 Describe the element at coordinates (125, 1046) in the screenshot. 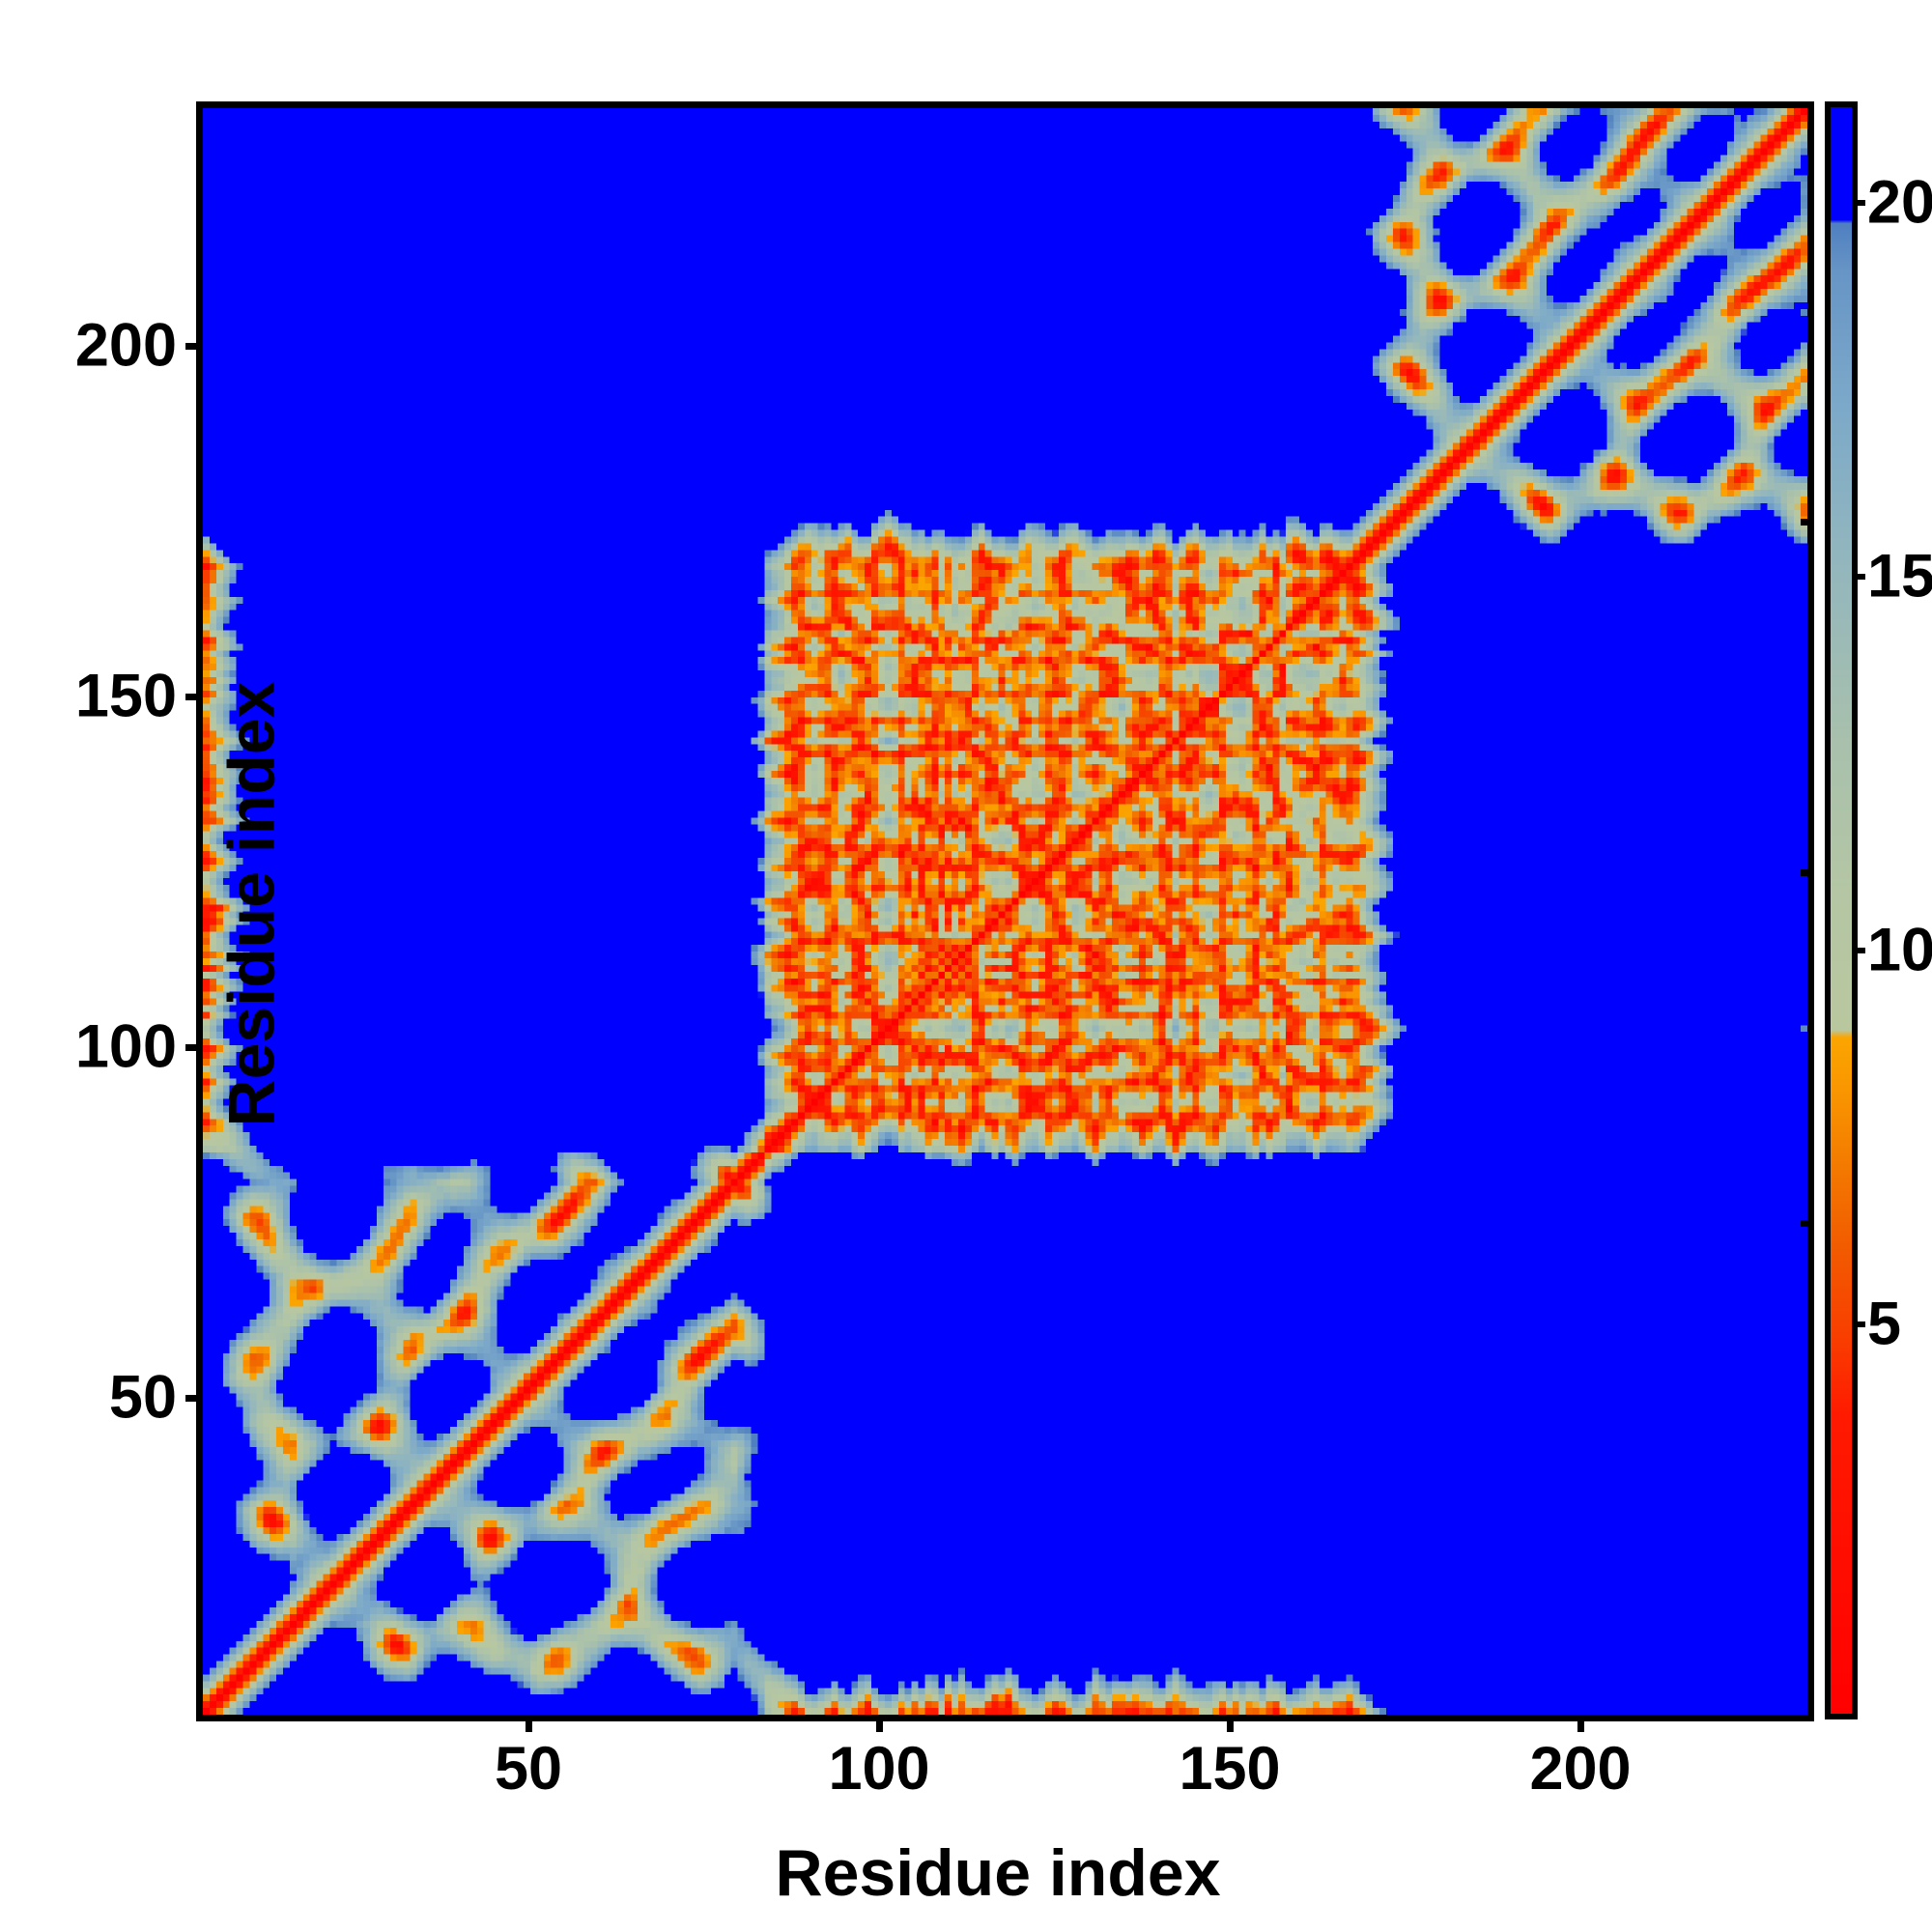

I see `y-ticklabel-100: 100` at that location.